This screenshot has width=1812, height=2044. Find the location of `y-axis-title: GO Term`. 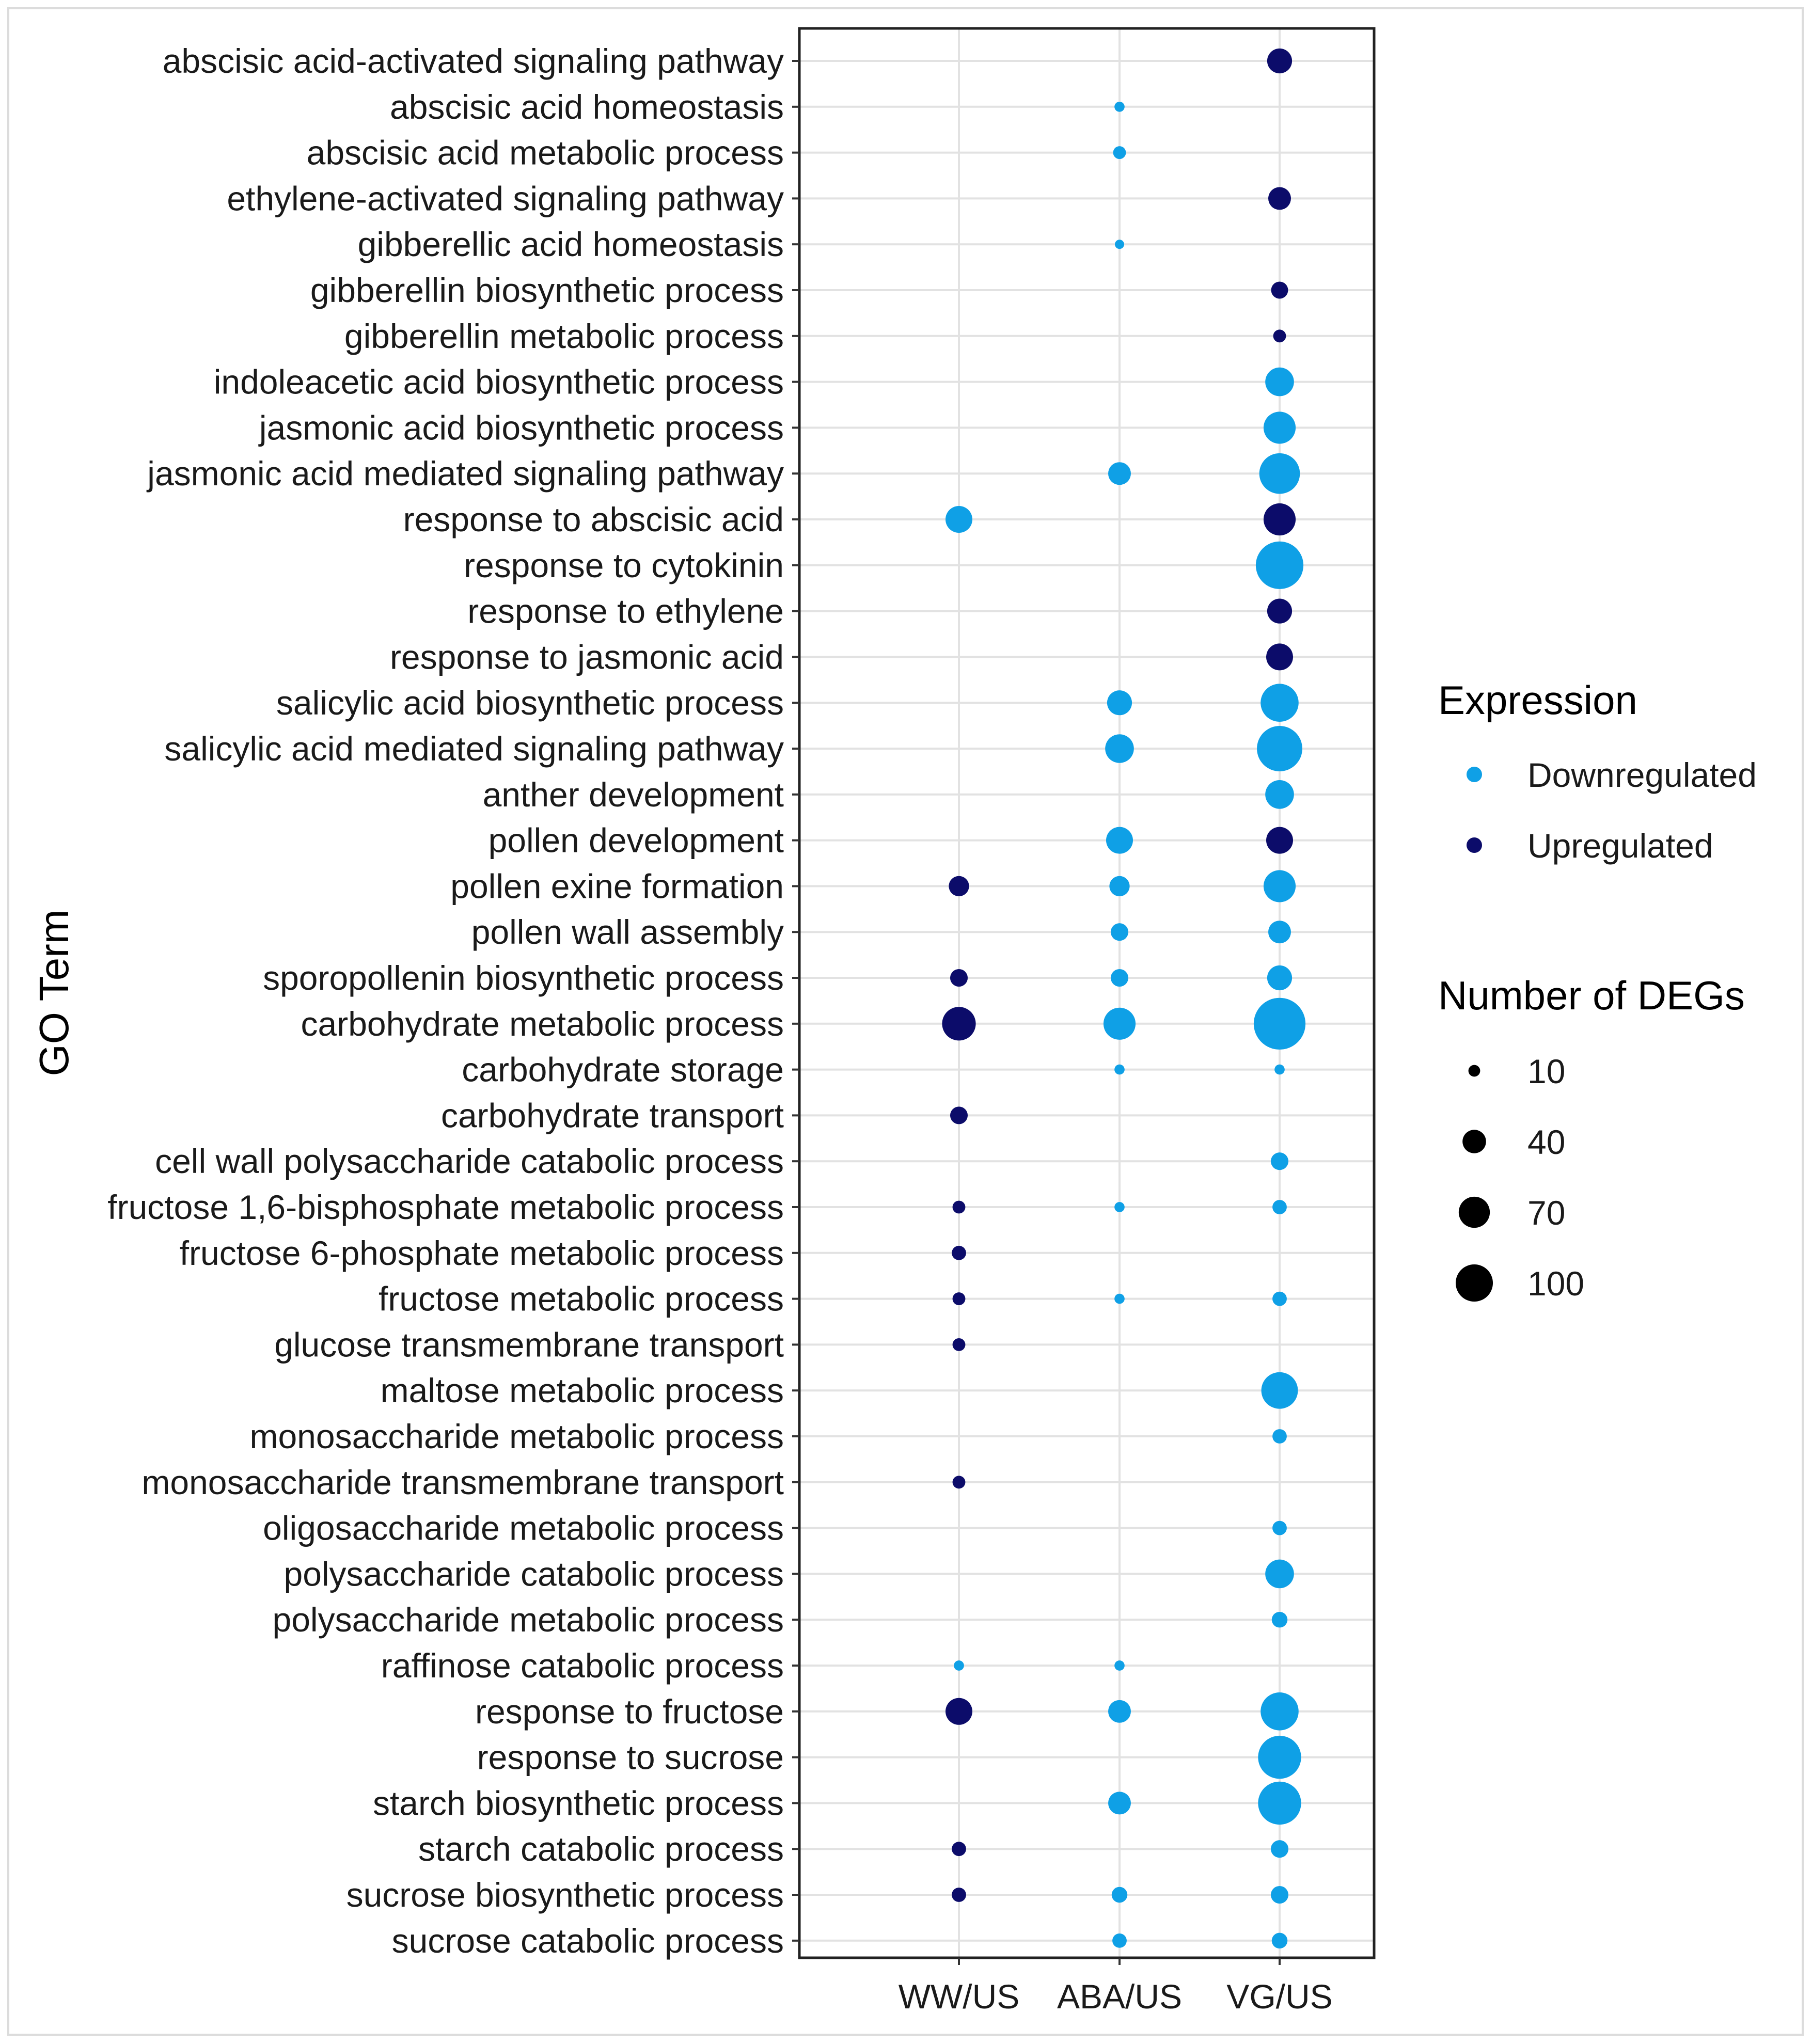

y-axis-title: GO Term is located at coordinates (54, 992).